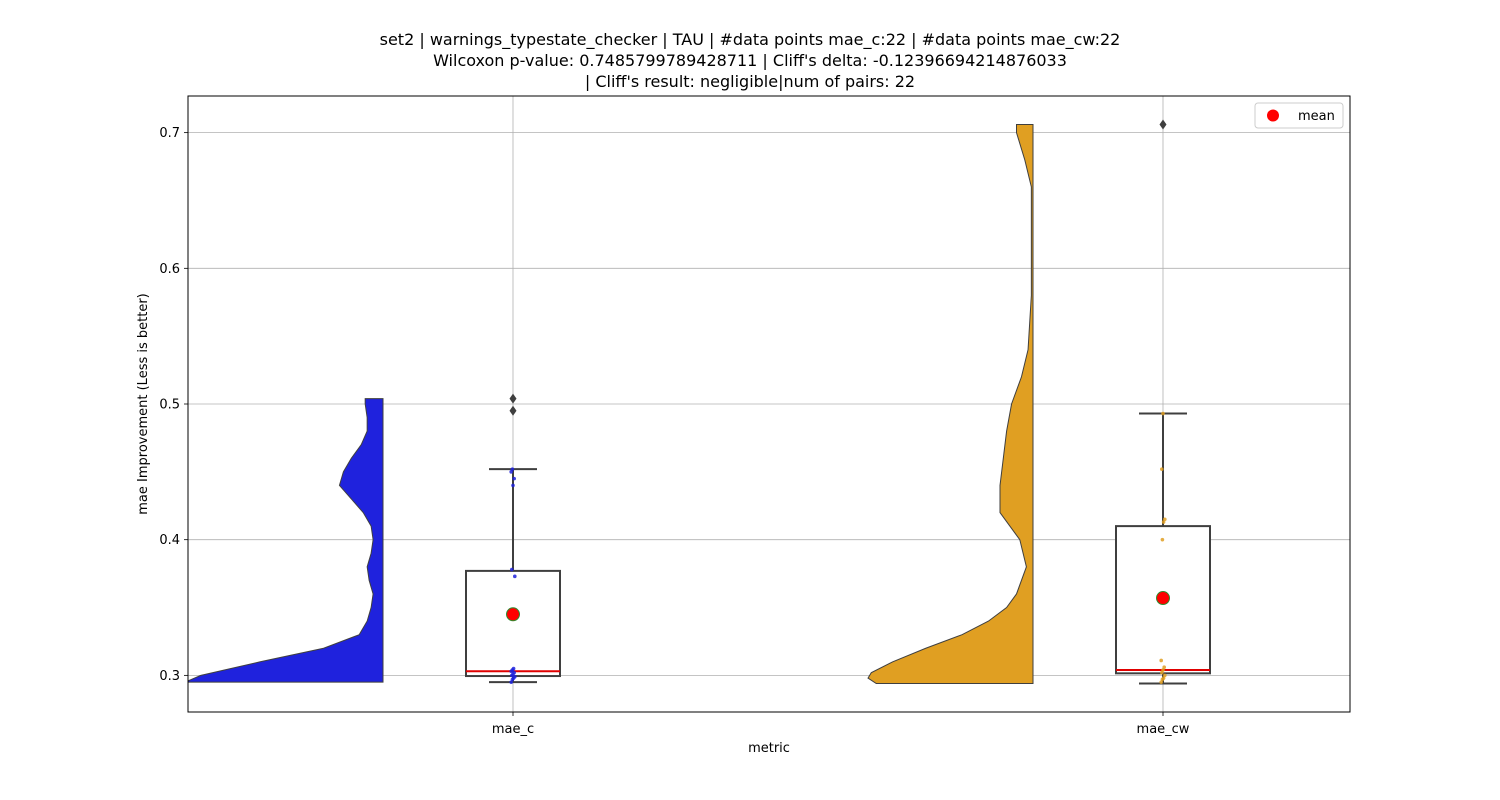 This screenshot has height=800, width=1500. Describe the element at coordinates (950, 404) in the screenshot. I see `violin-mae_cw` at that location.